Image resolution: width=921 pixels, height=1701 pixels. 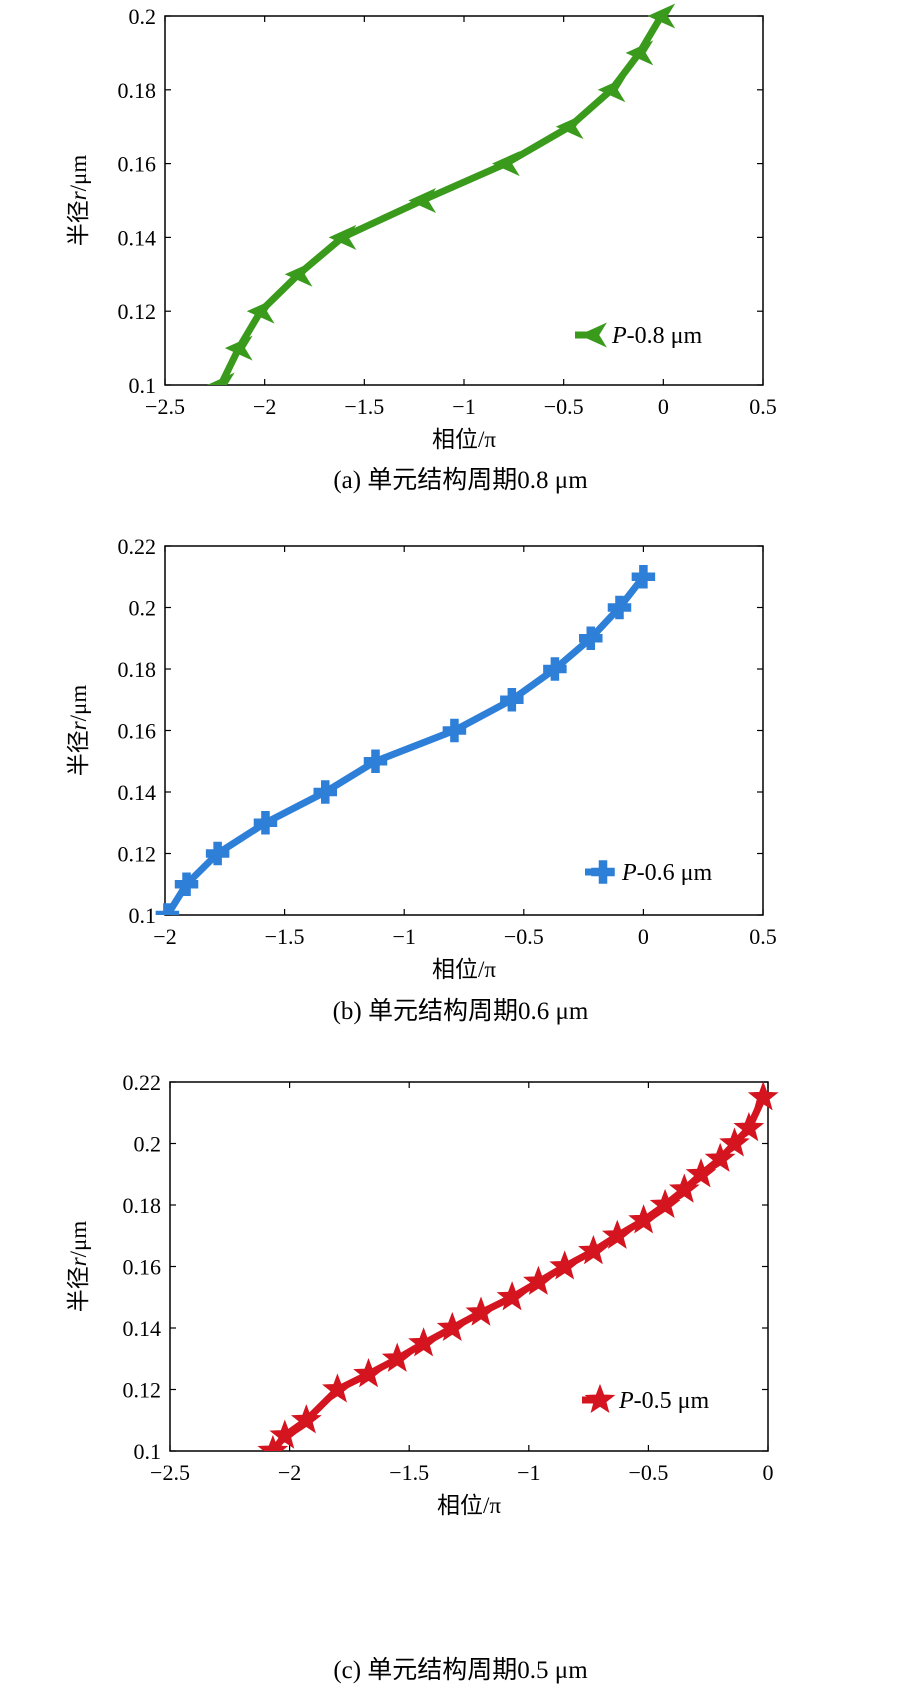 I want to click on legend-label-rest: -0.6 μm, so click(x=675, y=873).